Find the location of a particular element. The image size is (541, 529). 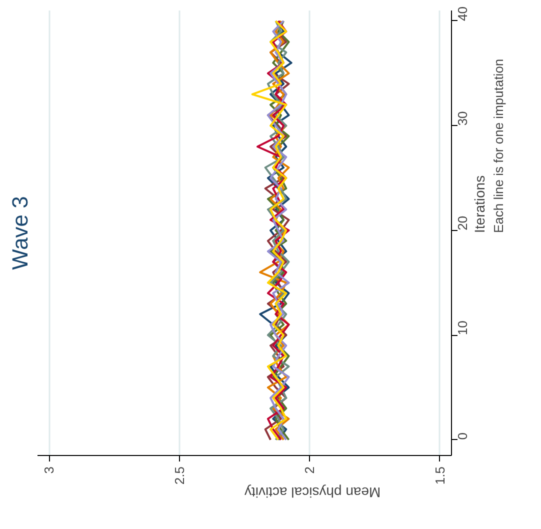

x-tick-label: 2.5 is located at coordinates (179, 475).